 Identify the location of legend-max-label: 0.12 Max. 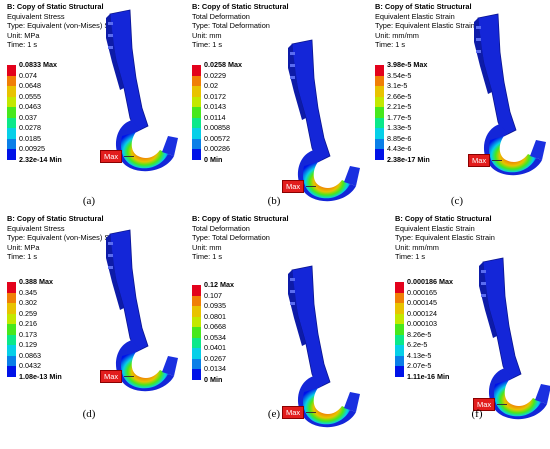
(219, 284).